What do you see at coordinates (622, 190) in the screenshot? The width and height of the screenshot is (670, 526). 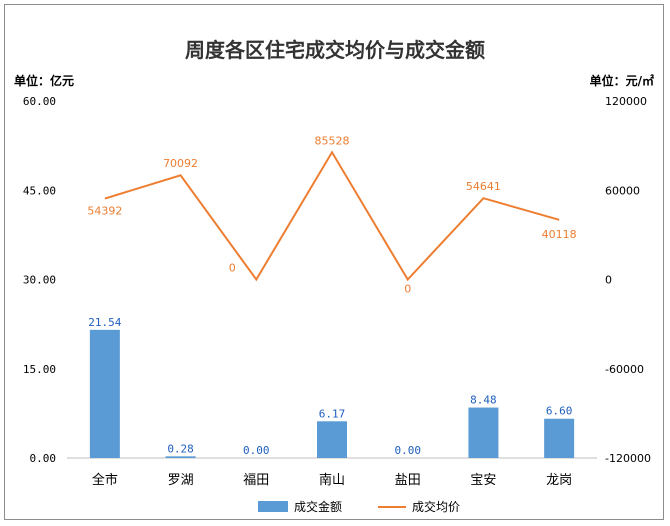 I see `y-right-tick-label: 60000` at bounding box center [622, 190].